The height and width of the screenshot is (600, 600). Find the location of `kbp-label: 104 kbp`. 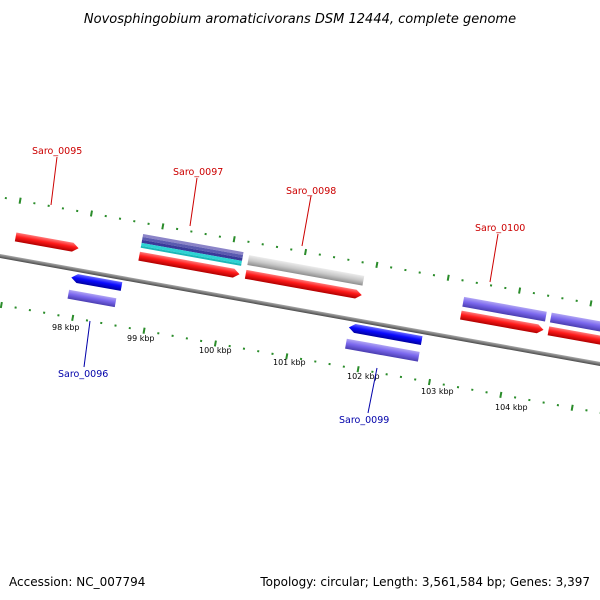

kbp-label: 104 kbp is located at coordinates (511, 407).